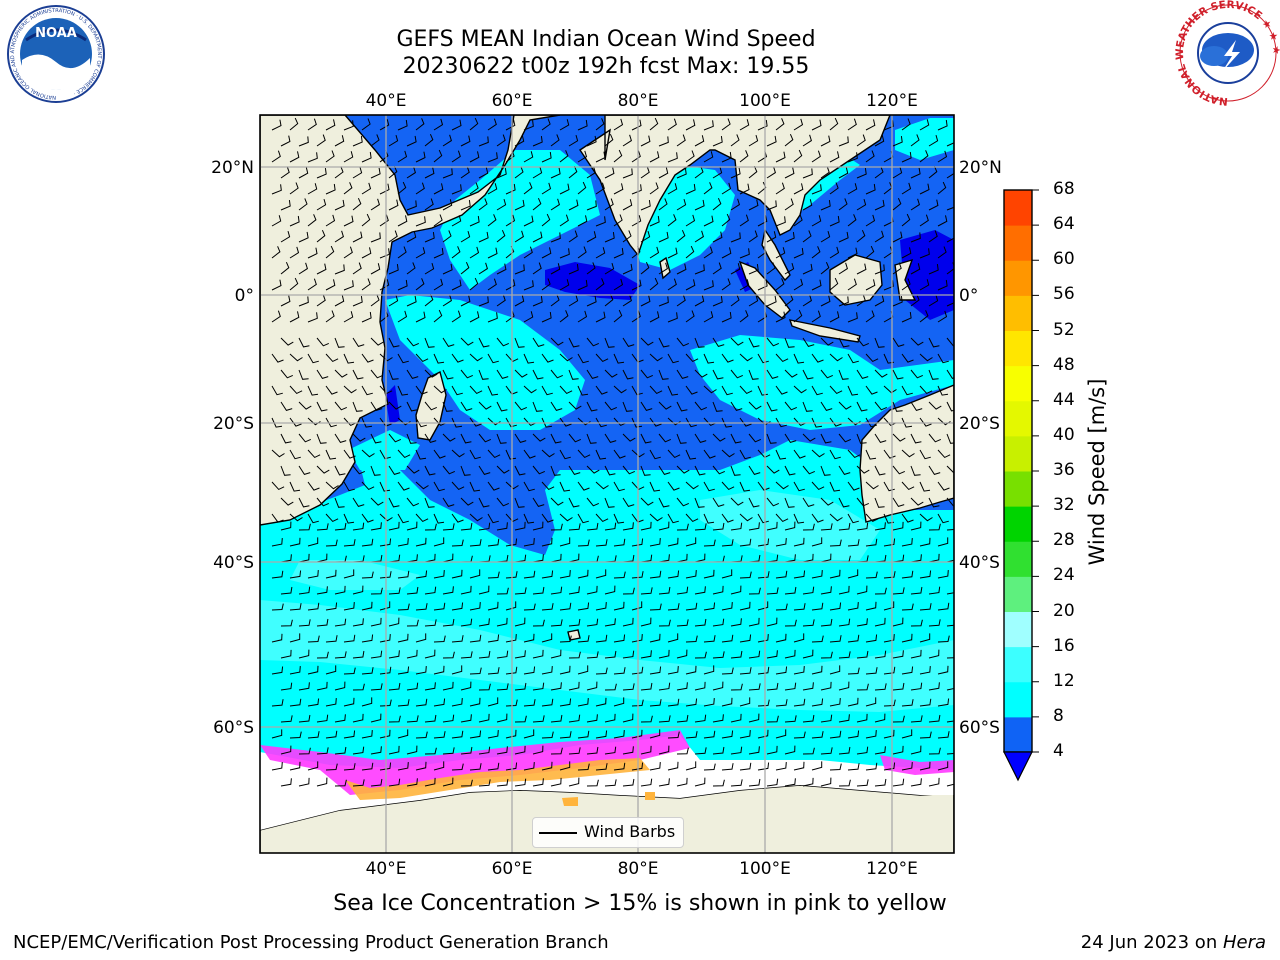 This screenshot has height=960, width=1280. I want to click on colorbar-tick-label: 24, so click(1064, 575).